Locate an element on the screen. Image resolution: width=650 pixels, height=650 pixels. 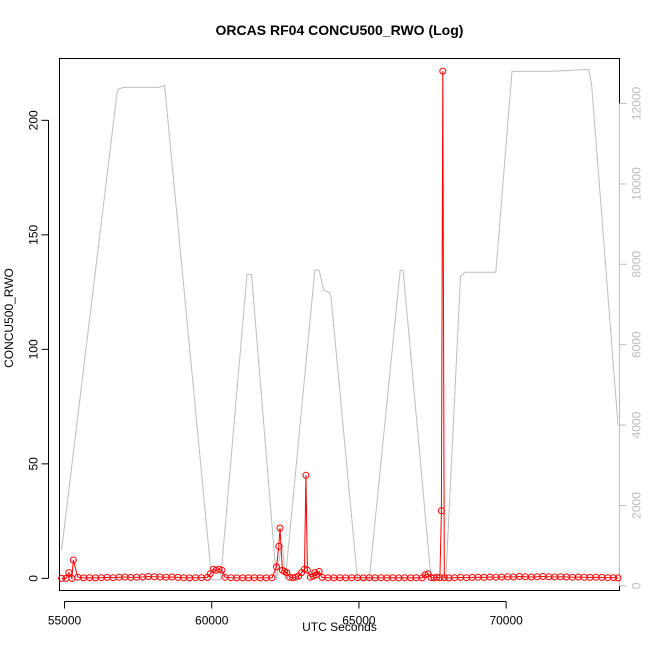
y2-axis: 0 2000 4000 6000 8000 10000 12000 is located at coordinates (631, 338).